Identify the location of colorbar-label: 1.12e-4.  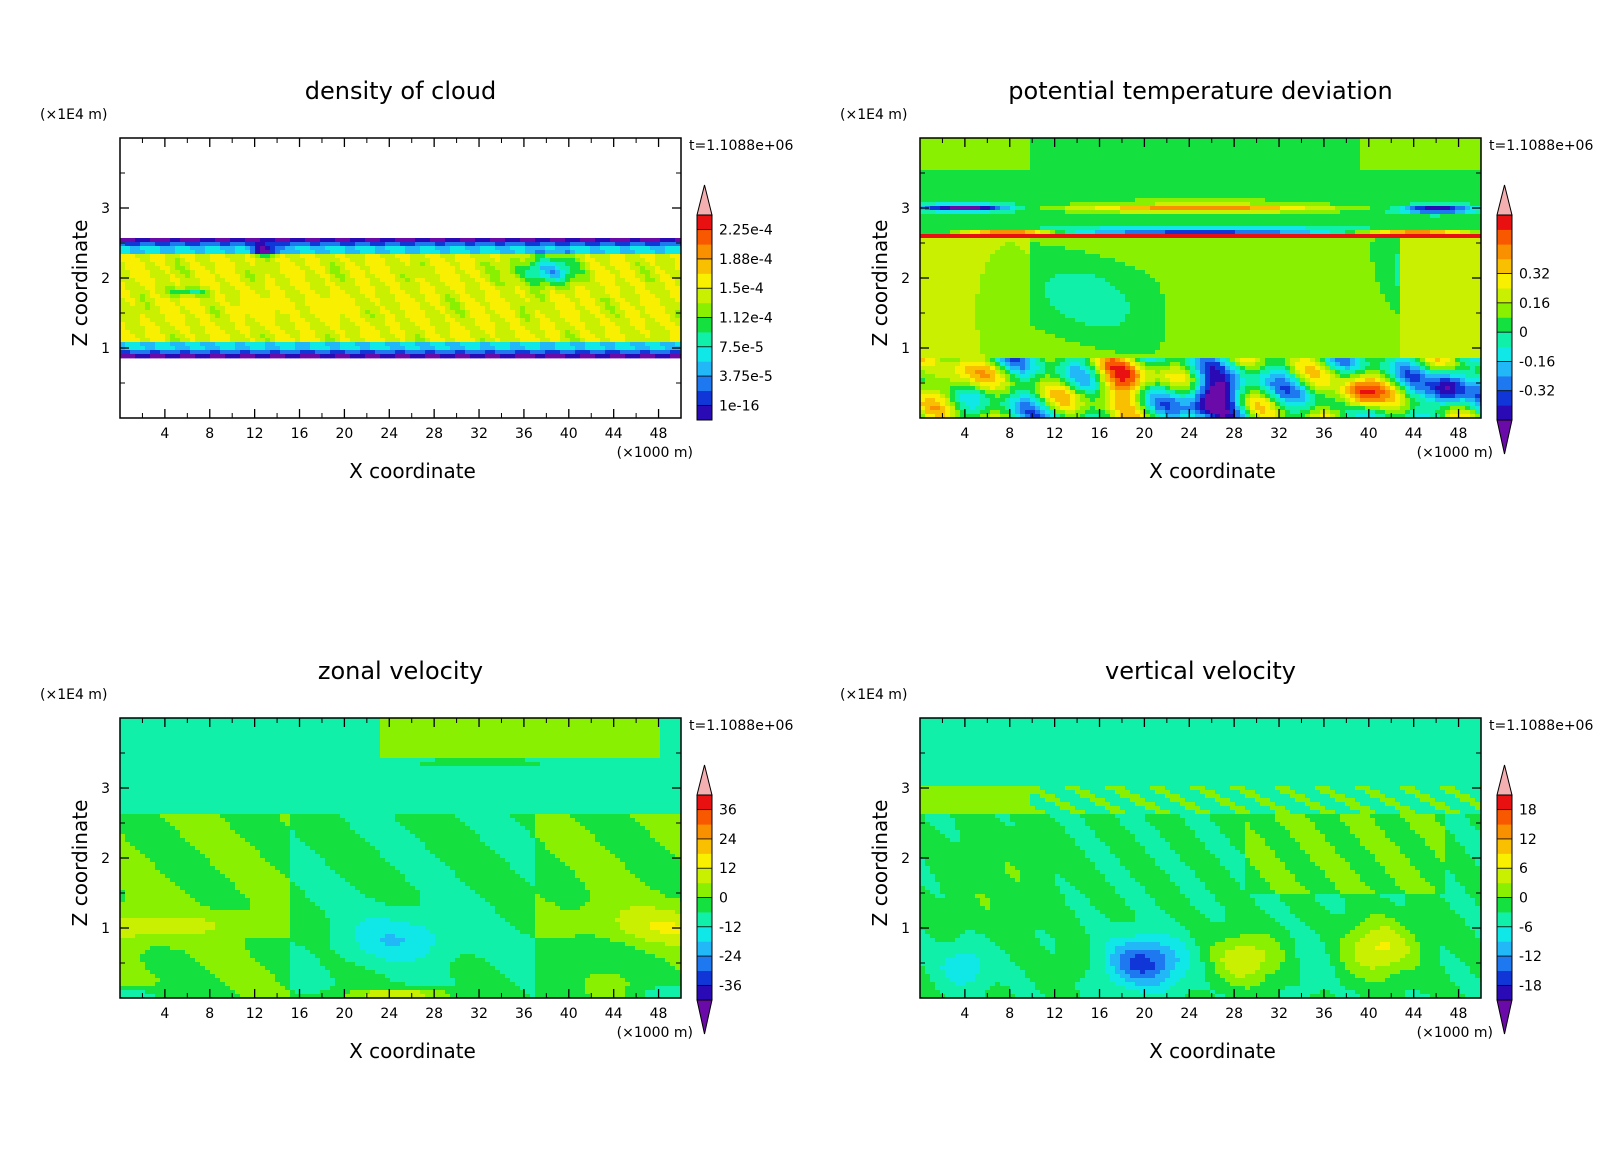
(746, 319).